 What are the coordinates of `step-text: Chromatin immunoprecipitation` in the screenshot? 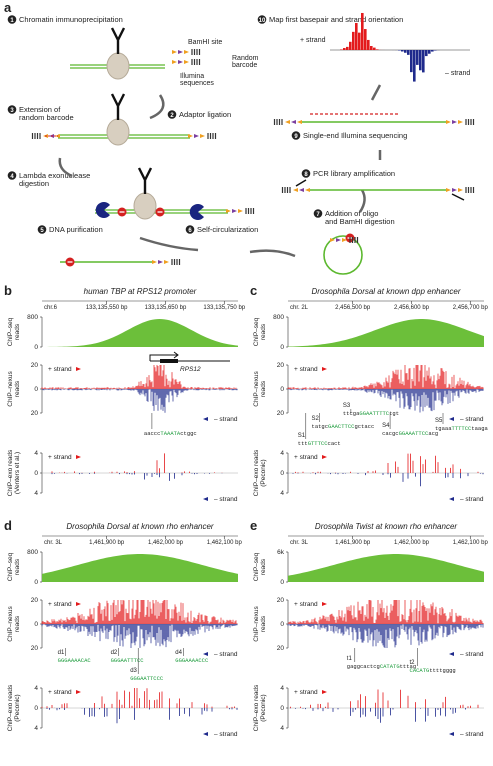 It's located at (71, 19).